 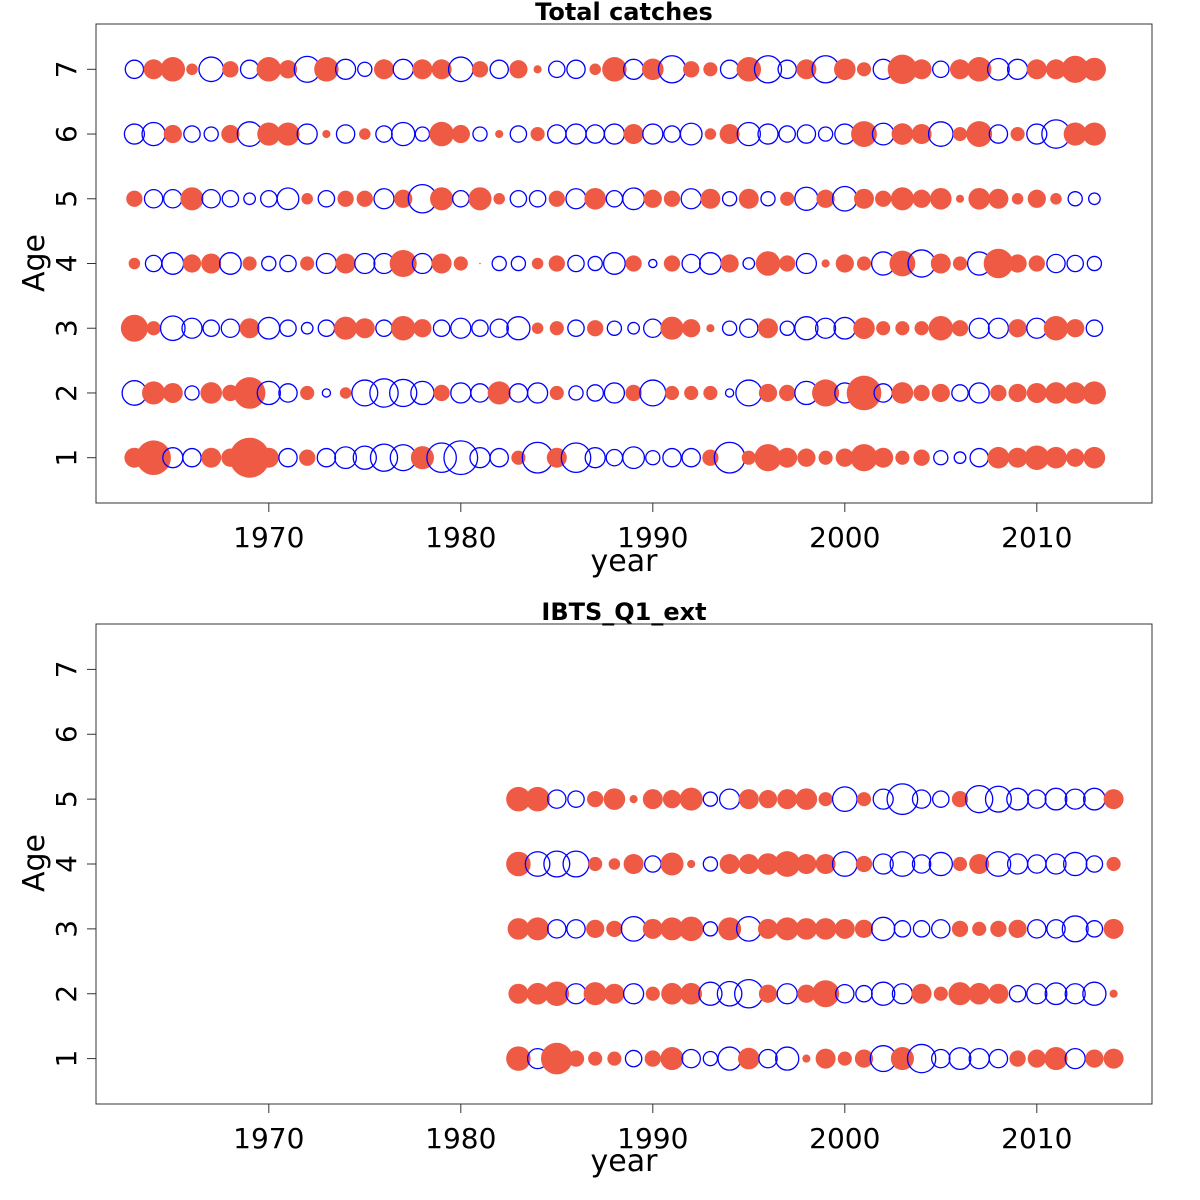 What do you see at coordinates (844, 1138) in the screenshot?
I see `x-tick-label: 2000` at bounding box center [844, 1138].